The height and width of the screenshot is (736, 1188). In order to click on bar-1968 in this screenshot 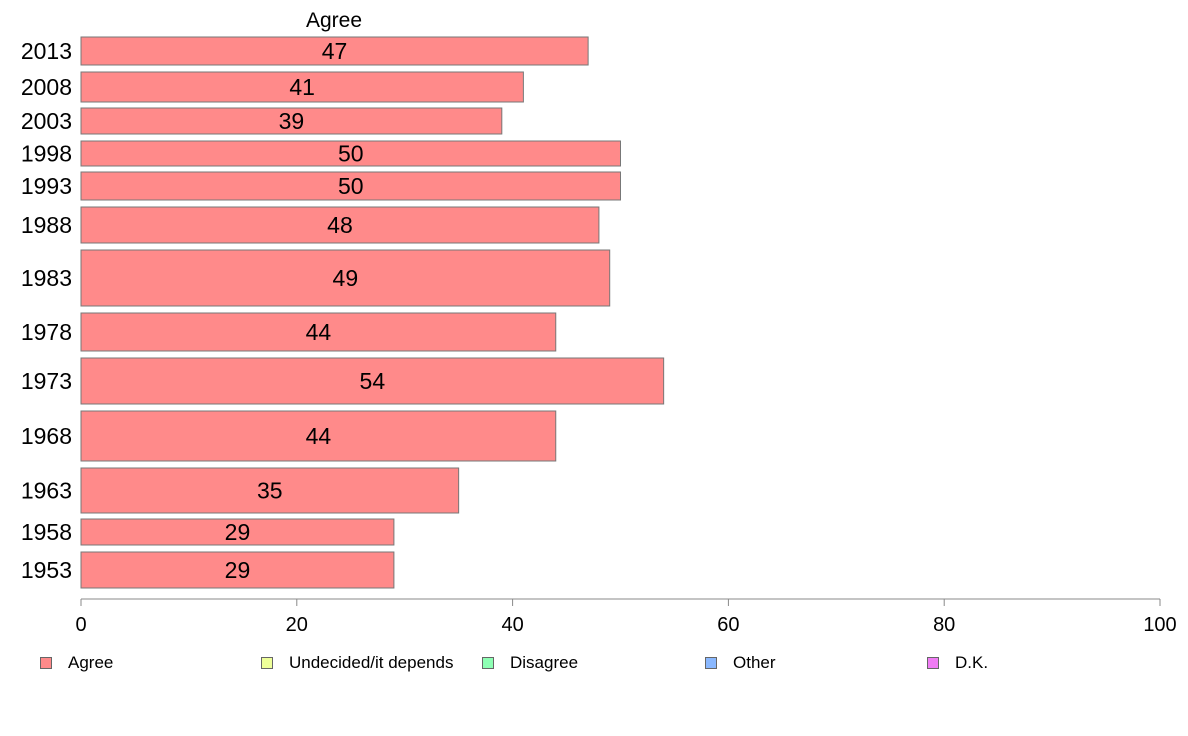, I will do `click(318, 436)`.